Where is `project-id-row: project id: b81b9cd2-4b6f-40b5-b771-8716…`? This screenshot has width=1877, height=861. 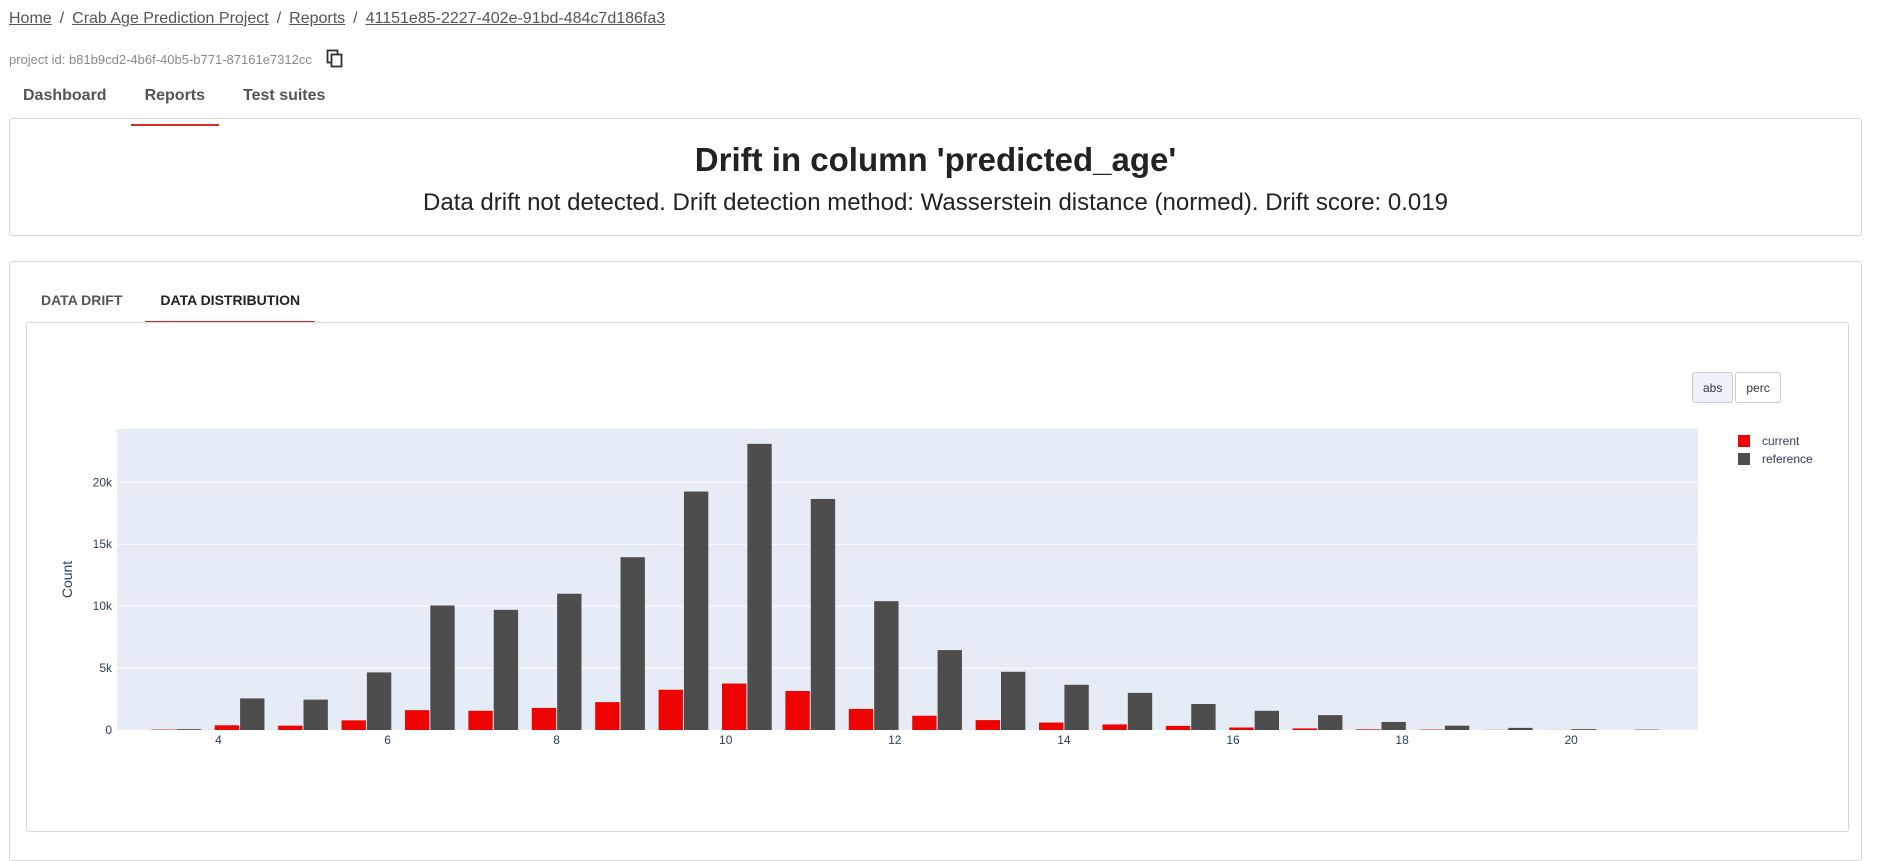
project-id-row: project id: b81b9cd2-4b6f-40b5-b771-8716… is located at coordinates (176, 59).